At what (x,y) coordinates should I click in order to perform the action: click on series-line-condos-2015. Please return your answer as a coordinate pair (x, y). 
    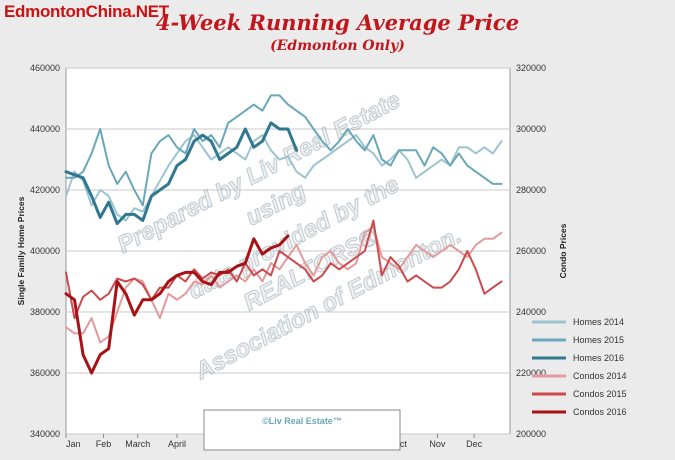
    Looking at the image, I should click on (284, 269).